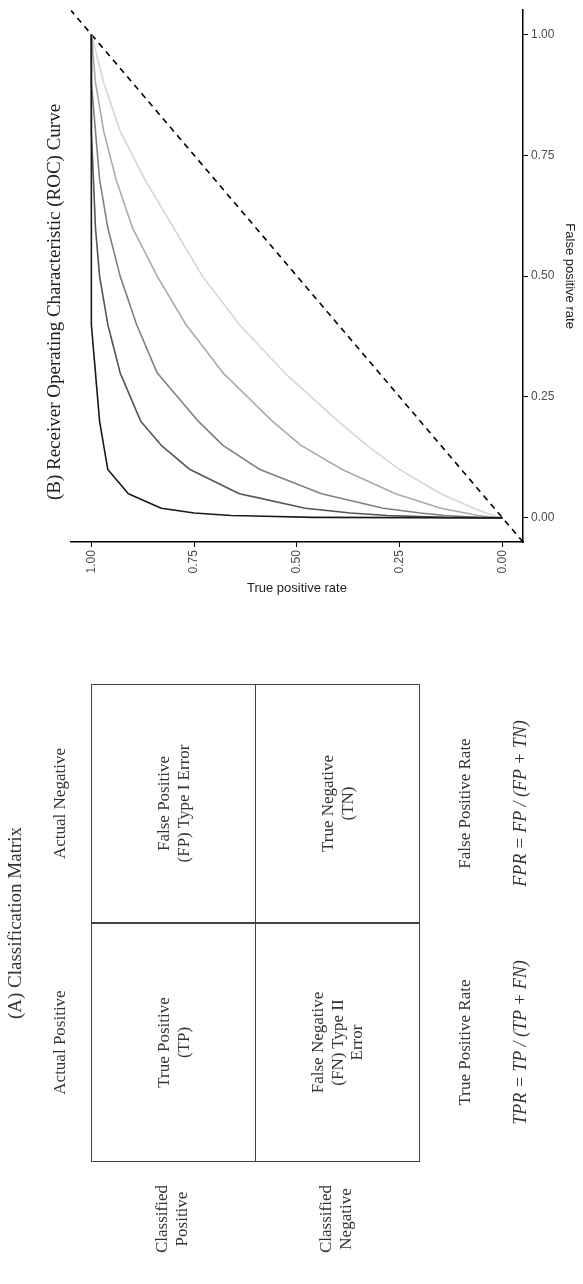 The image size is (583, 1284). I want to click on x-tick-label: 1.00, so click(90, 561).